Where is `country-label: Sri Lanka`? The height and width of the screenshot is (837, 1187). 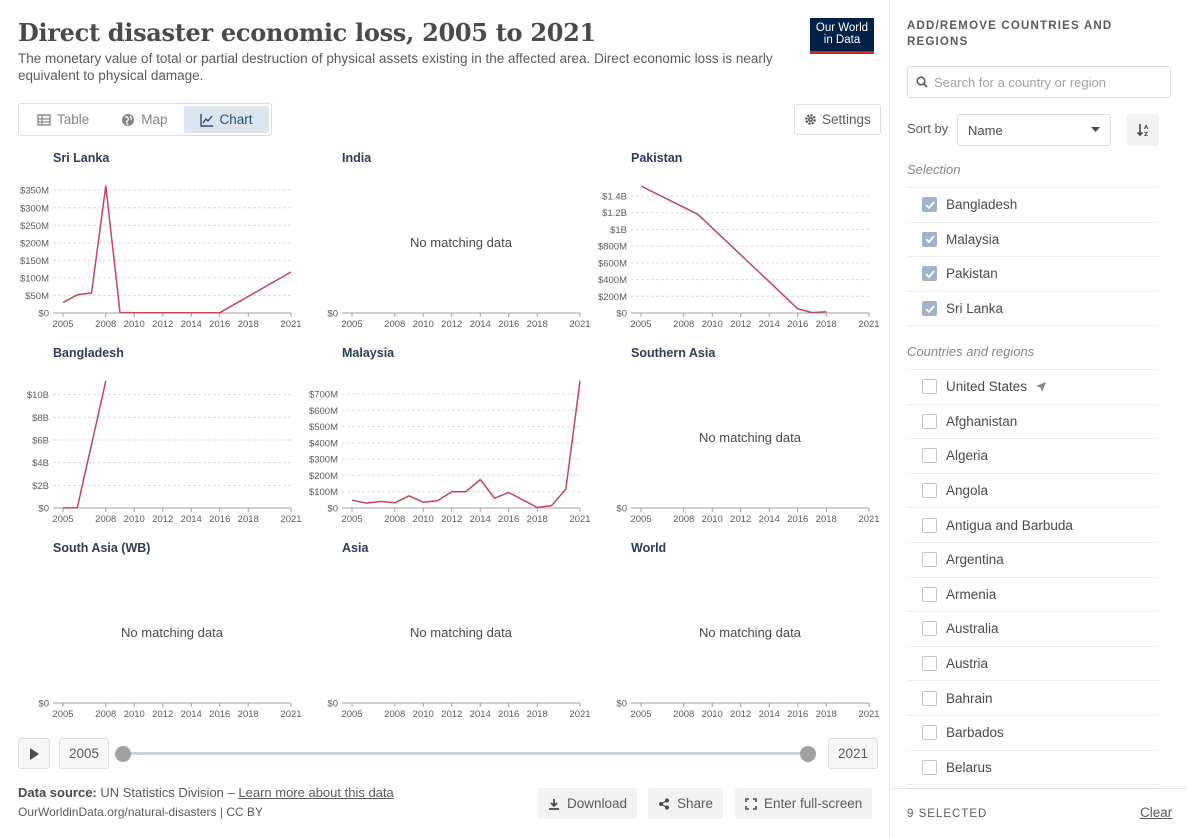 country-label: Sri Lanka is located at coordinates (975, 309).